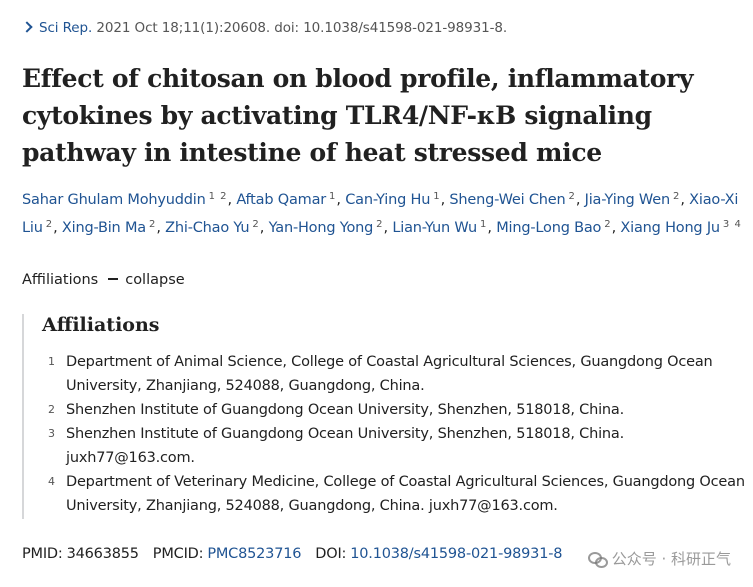  Describe the element at coordinates (331, 554) in the screenshot. I see `doi-label: DOI:` at that location.